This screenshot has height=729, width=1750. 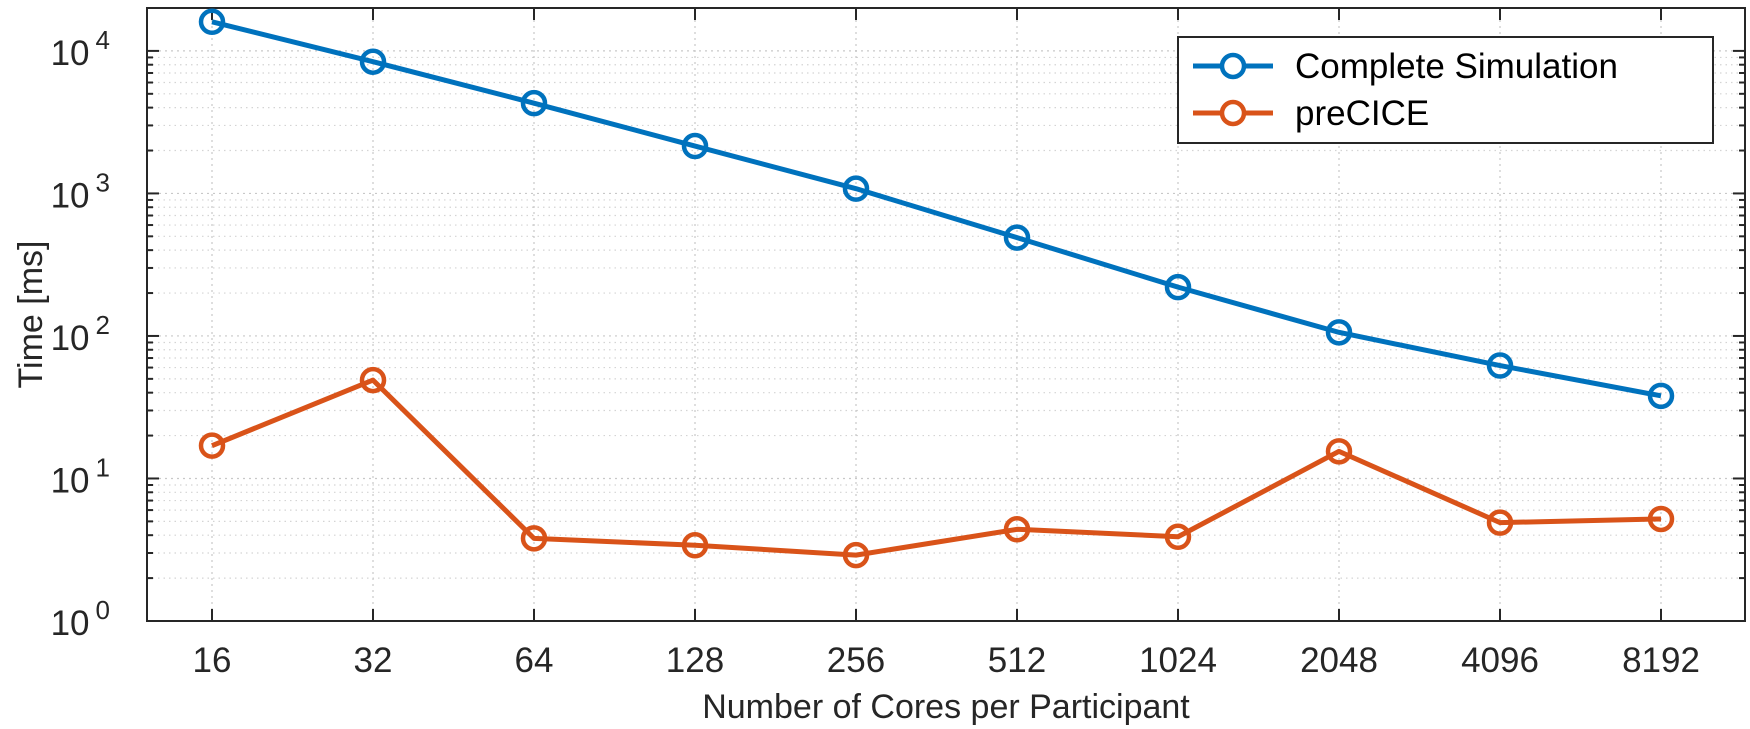 What do you see at coordinates (1017, 660) in the screenshot?
I see `x-tick-label: 512` at bounding box center [1017, 660].